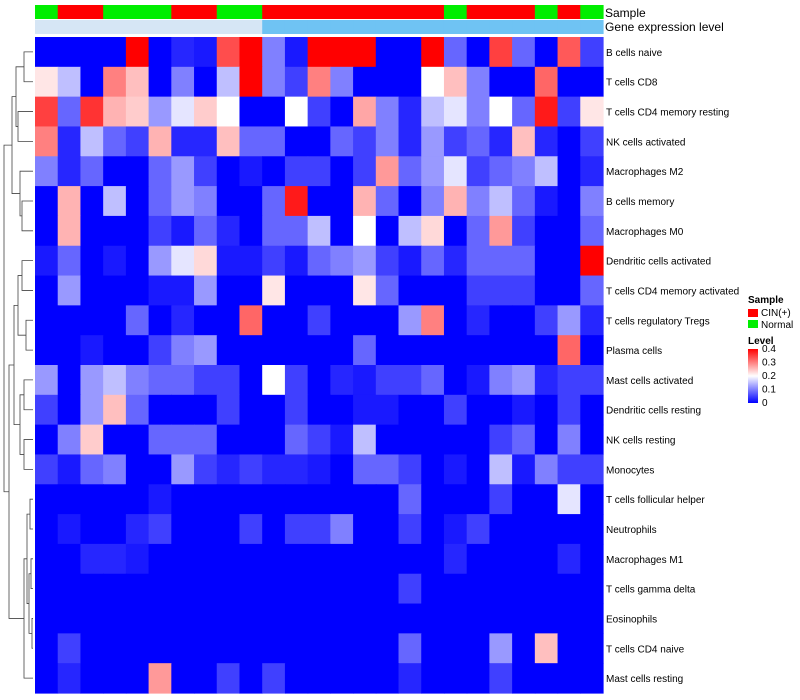 This screenshot has width=800, height=700. Describe the element at coordinates (667, 113) in the screenshot. I see `row-label: T cells CD4 memory resting` at that location.